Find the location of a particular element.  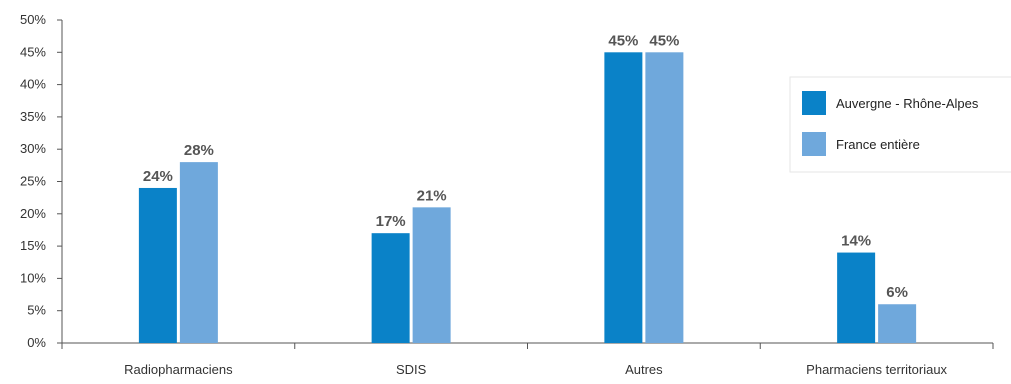

data-label: 21% is located at coordinates (432, 195).